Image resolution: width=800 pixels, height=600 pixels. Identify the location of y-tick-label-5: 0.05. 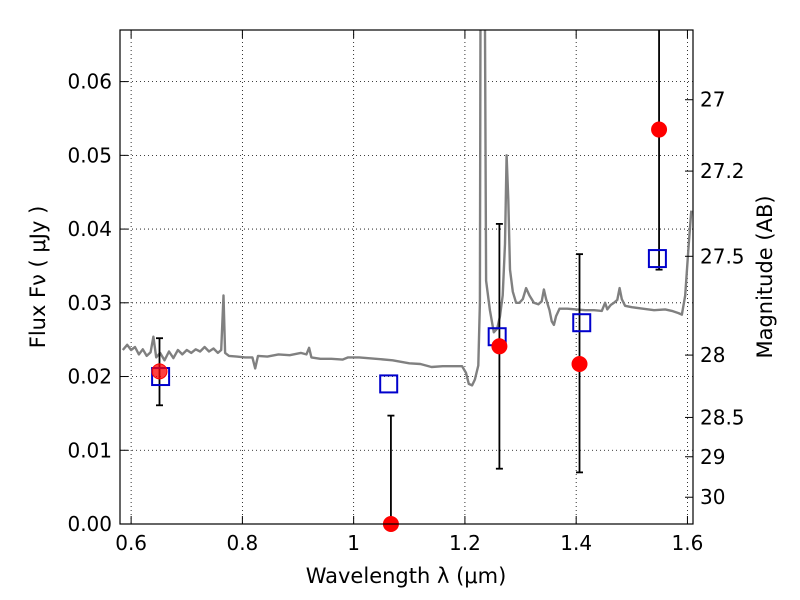
(89, 155).